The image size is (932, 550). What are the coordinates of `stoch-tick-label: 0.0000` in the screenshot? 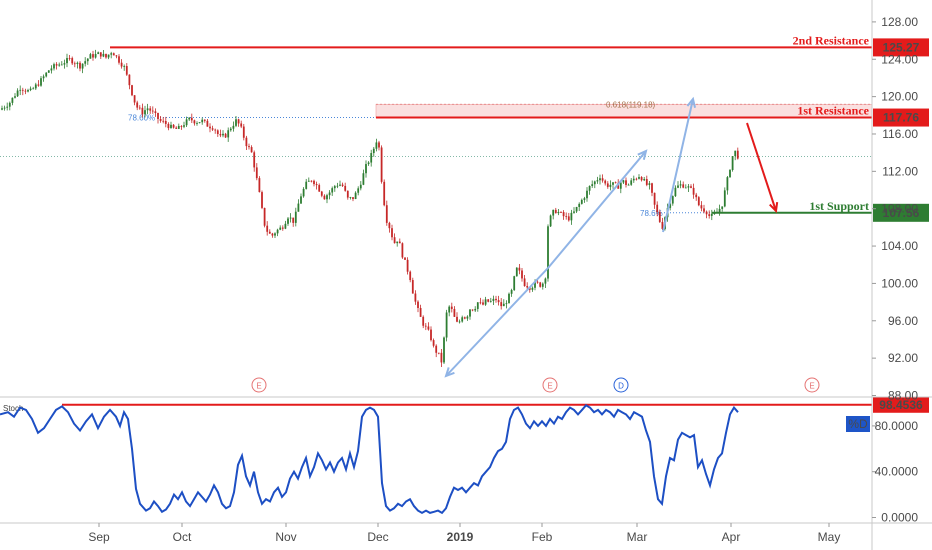 It's located at (899, 518).